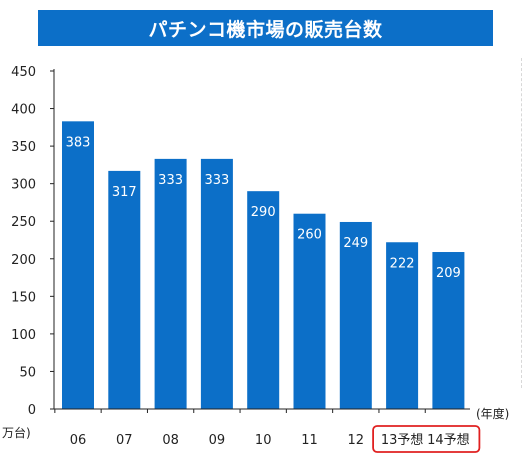 Image resolution: width=531 pixels, height=470 pixels. I want to click on y-tick-label: 400, so click(23, 110).